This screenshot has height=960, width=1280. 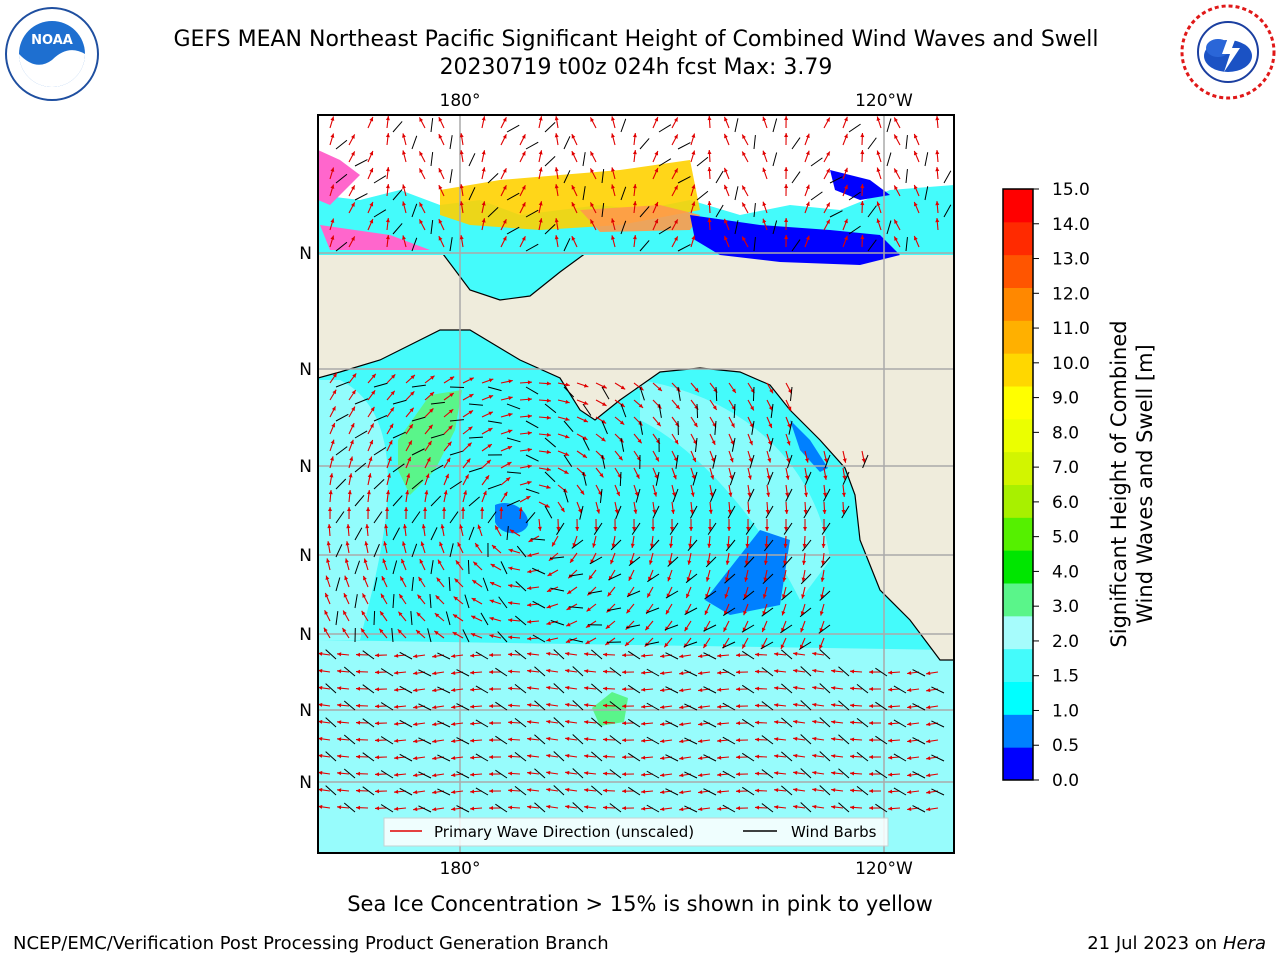 I want to click on lat-label-20n: 20°N, so click(x=306, y=711).